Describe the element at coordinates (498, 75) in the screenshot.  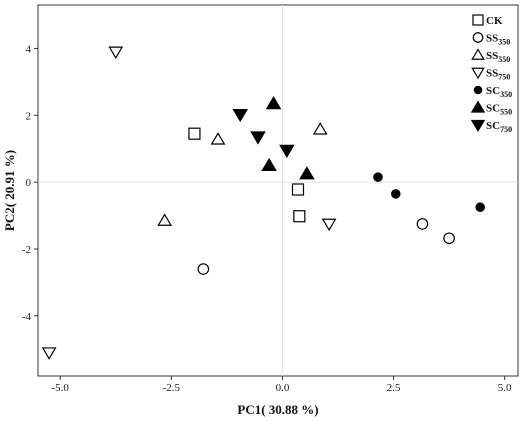
I see `legend-label-ss750: SS750` at that location.